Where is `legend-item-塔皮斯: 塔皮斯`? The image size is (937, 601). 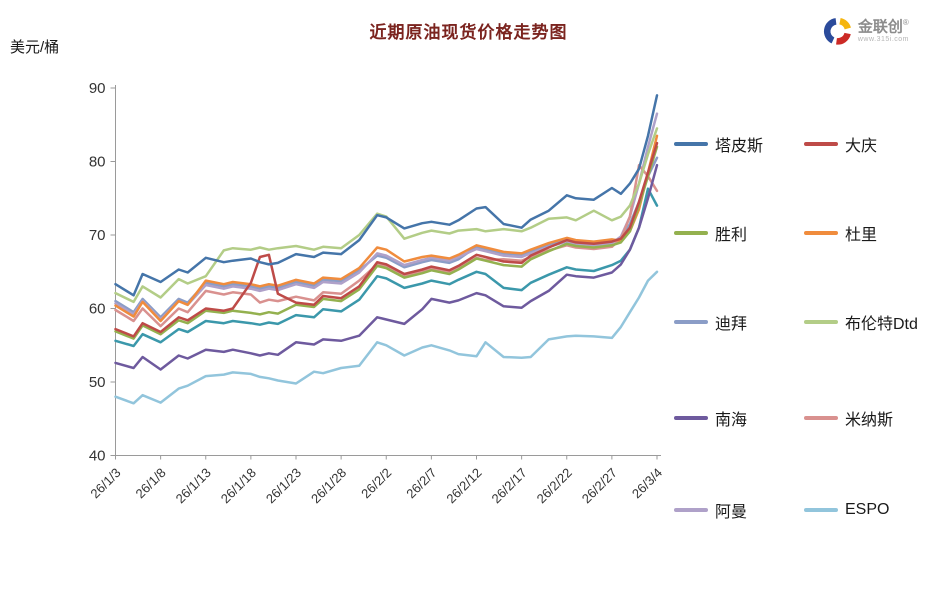
legend-item-塔皮斯: 塔皮斯 is located at coordinates (718, 144).